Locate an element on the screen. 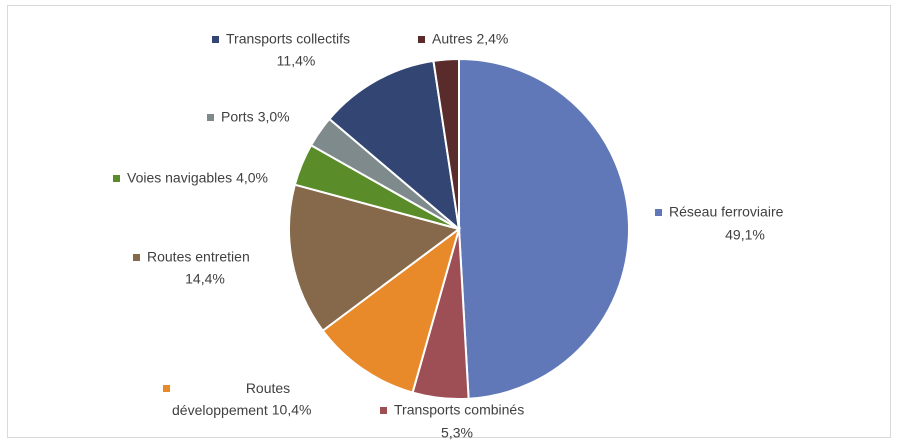 The width and height of the screenshot is (899, 444). label-line: développement is located at coordinates (220, 410).